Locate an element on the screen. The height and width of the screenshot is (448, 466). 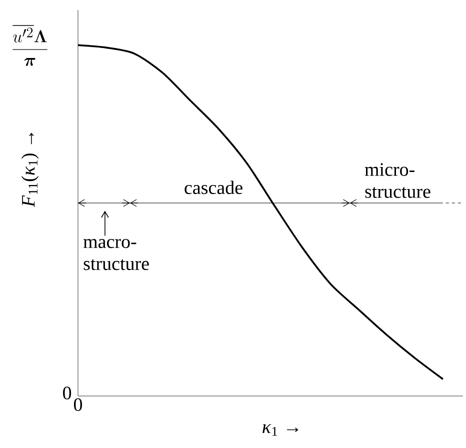
text: $\frac{\overline{u'^2}\bm{\Lambda}}{\bm{\pi}}$ is located at coordinates (30, 45).